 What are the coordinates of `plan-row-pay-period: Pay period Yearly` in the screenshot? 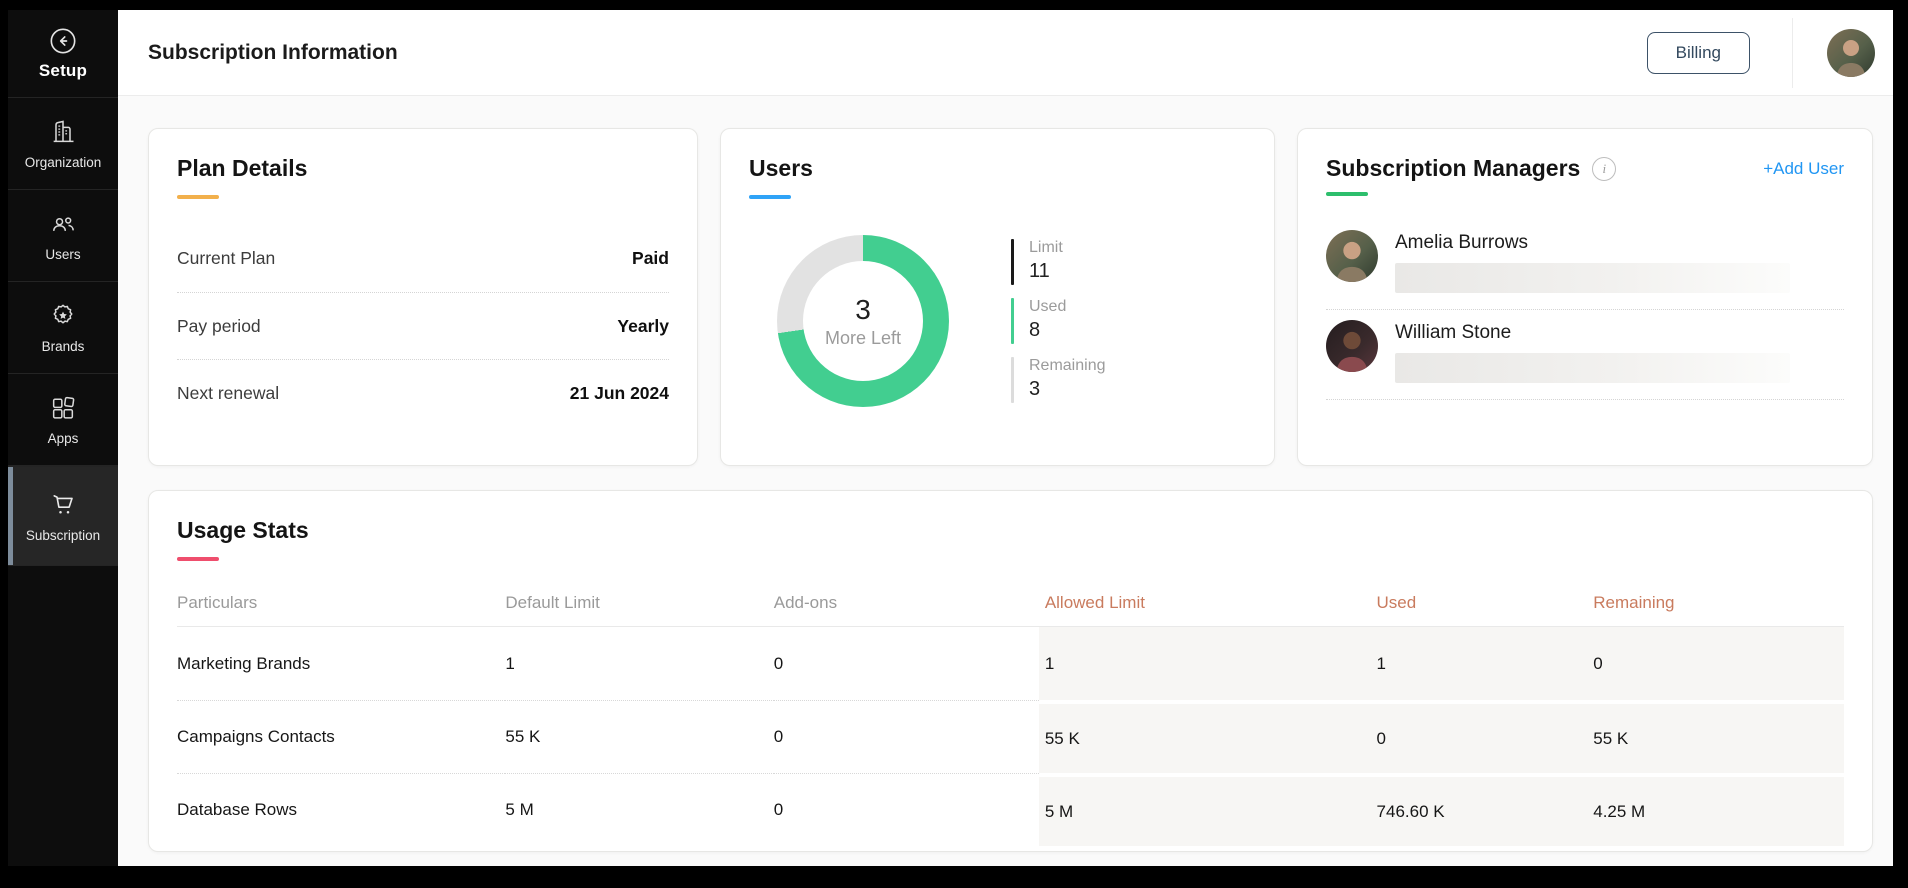 It's located at (423, 325).